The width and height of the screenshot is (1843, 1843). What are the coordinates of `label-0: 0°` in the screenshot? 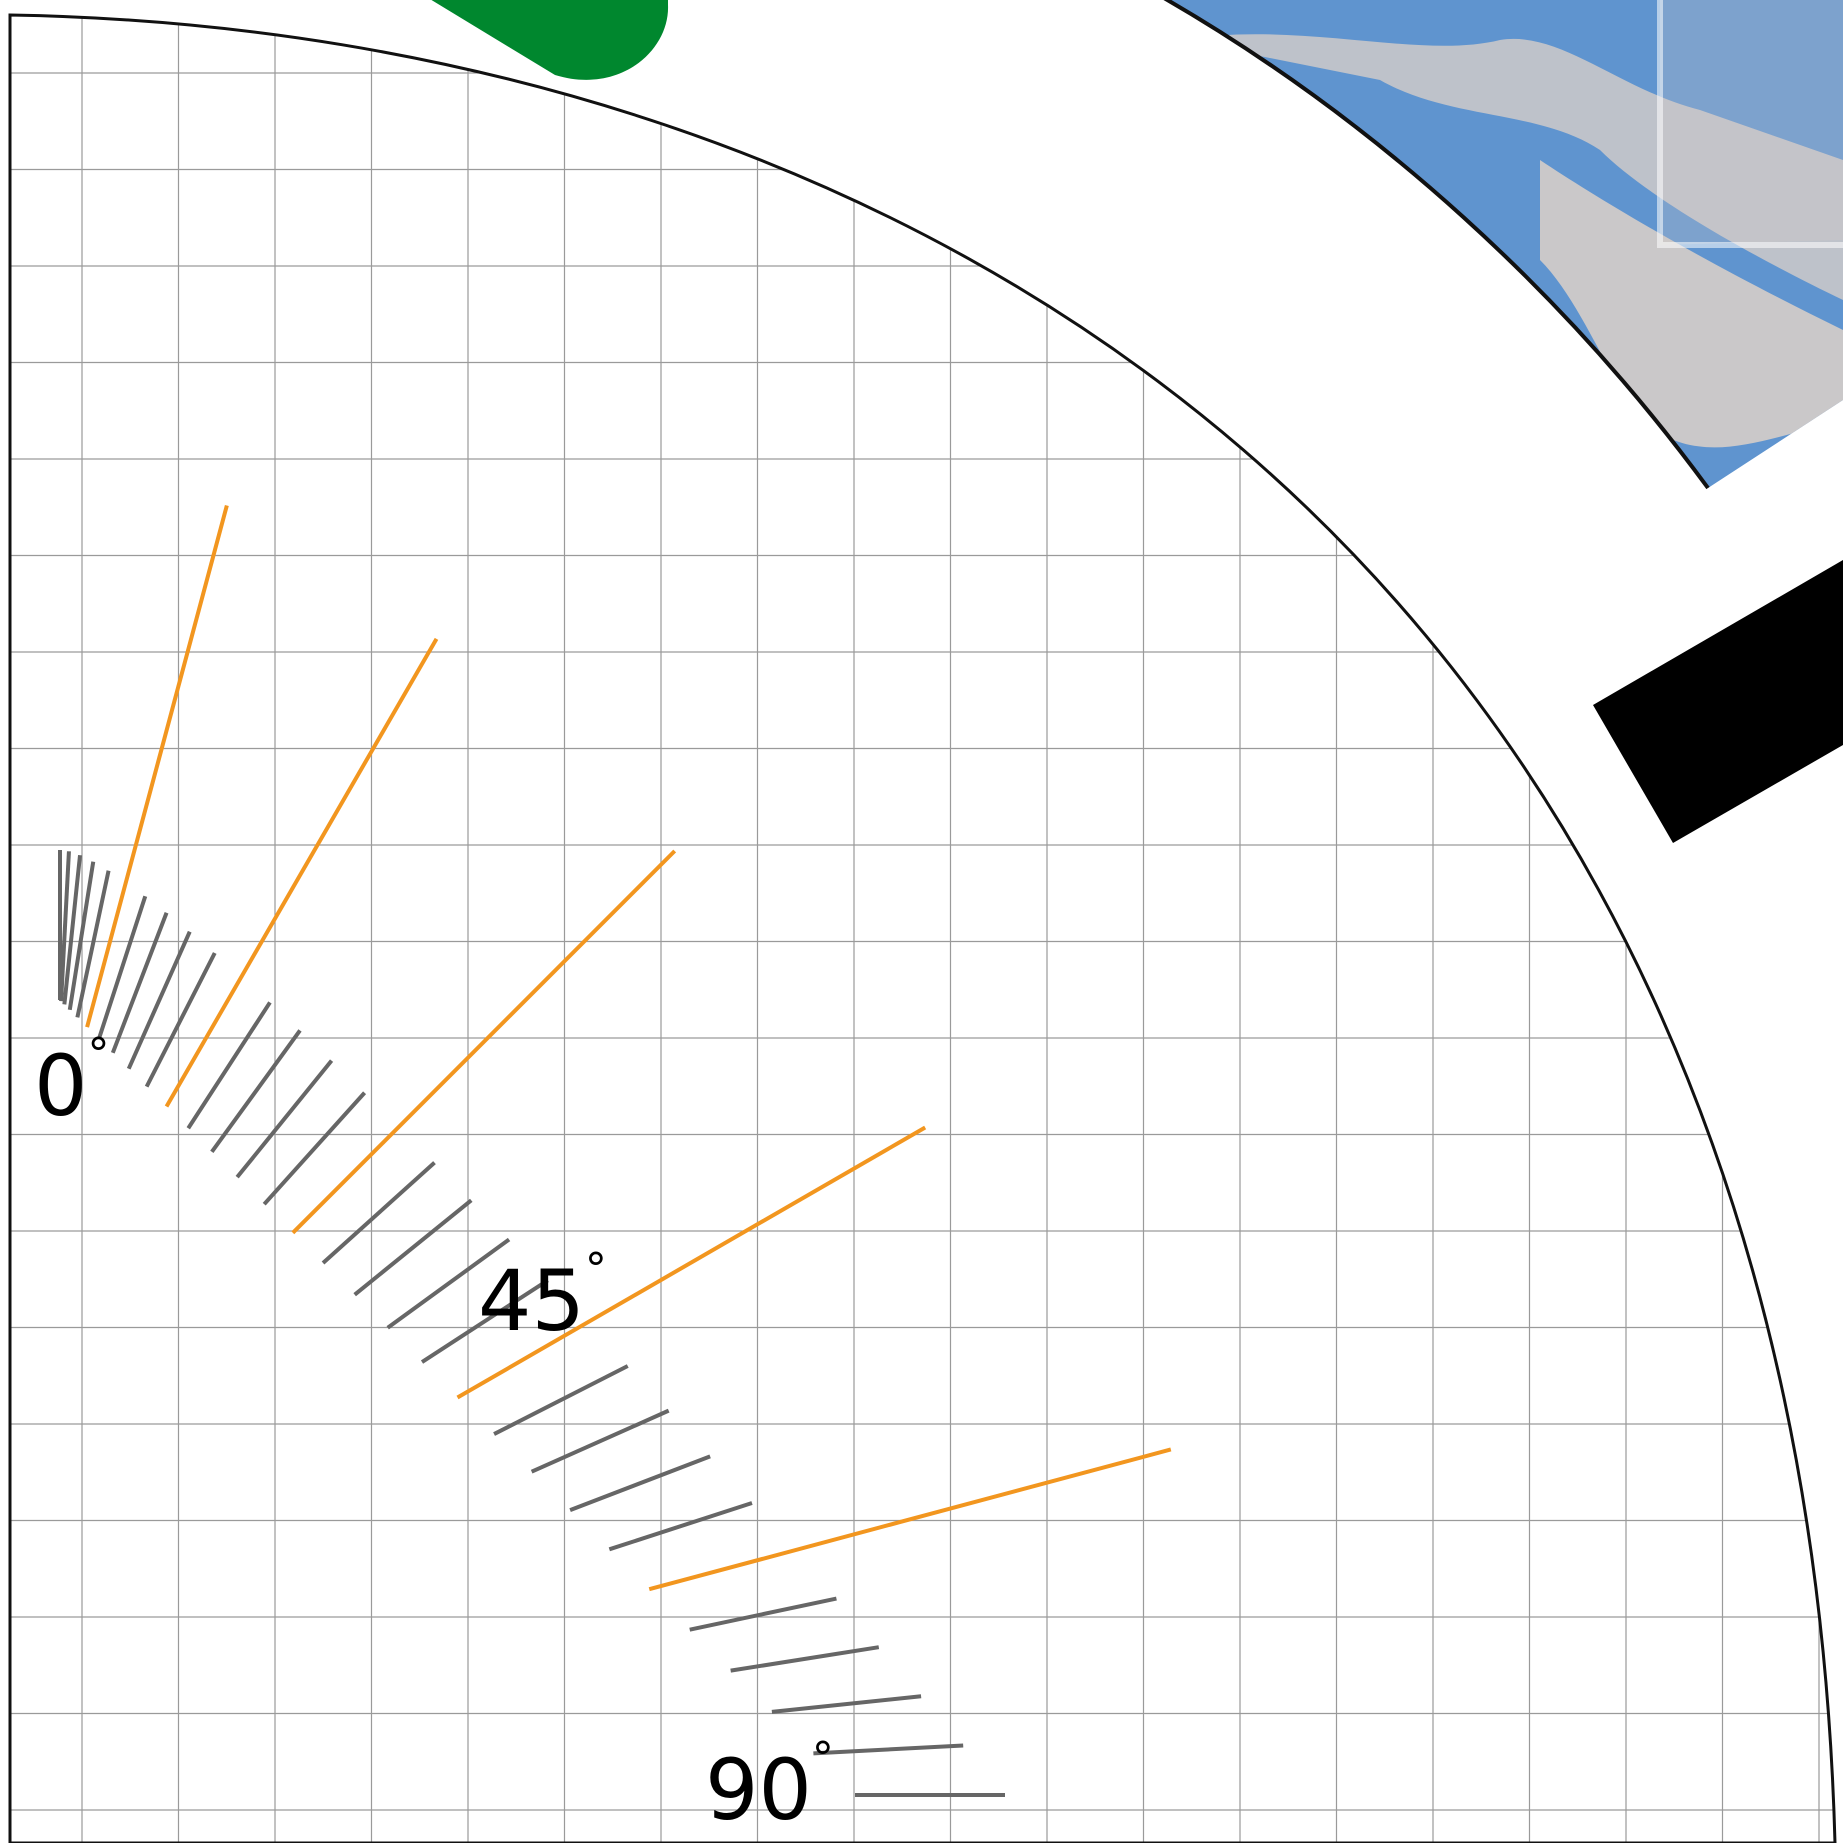 It's located at (71, 1082).